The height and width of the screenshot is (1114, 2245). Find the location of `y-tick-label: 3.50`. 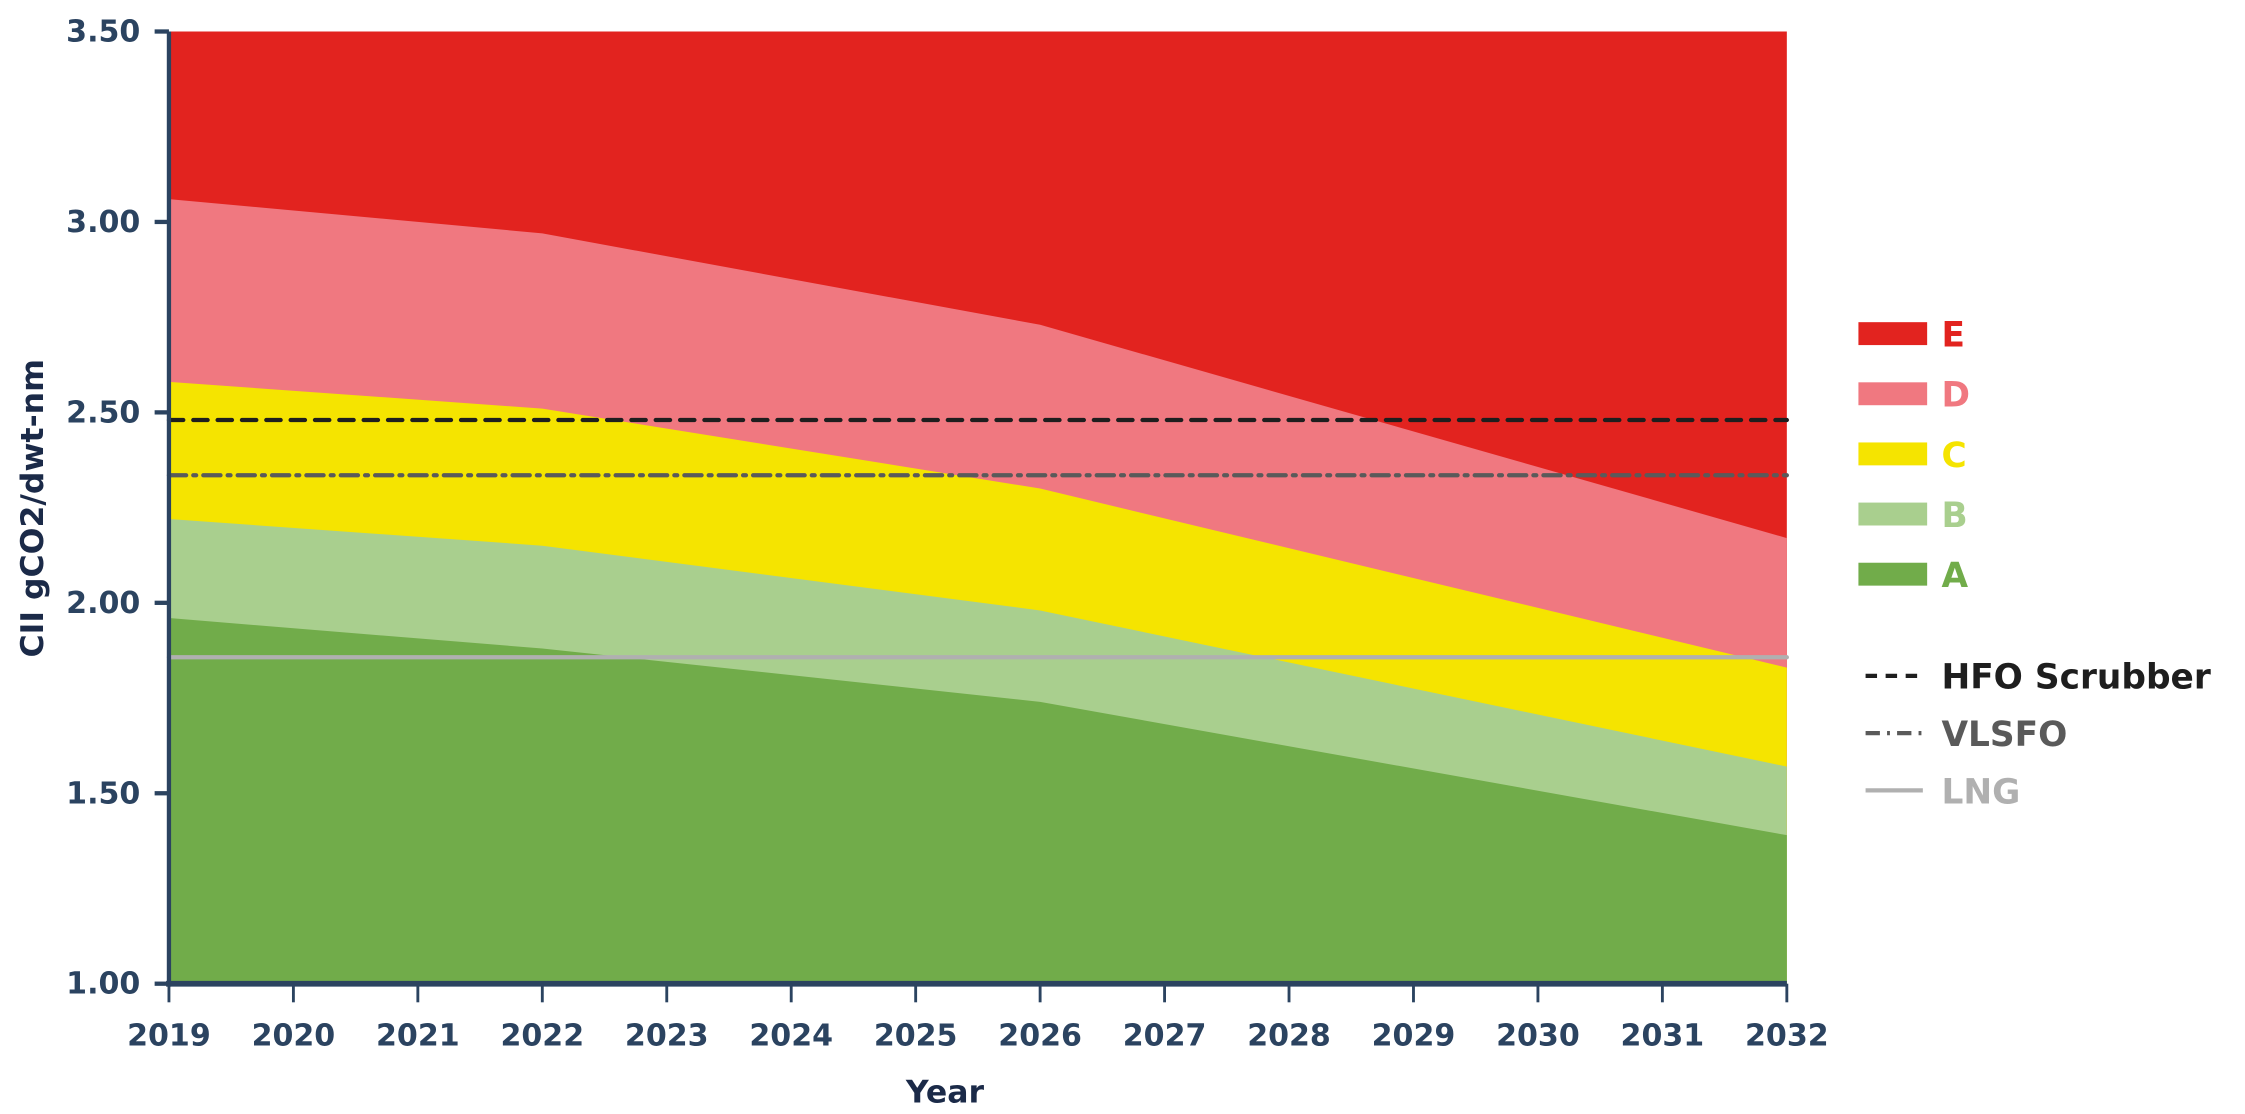

y-tick-label: 3.50 is located at coordinates (103, 32).